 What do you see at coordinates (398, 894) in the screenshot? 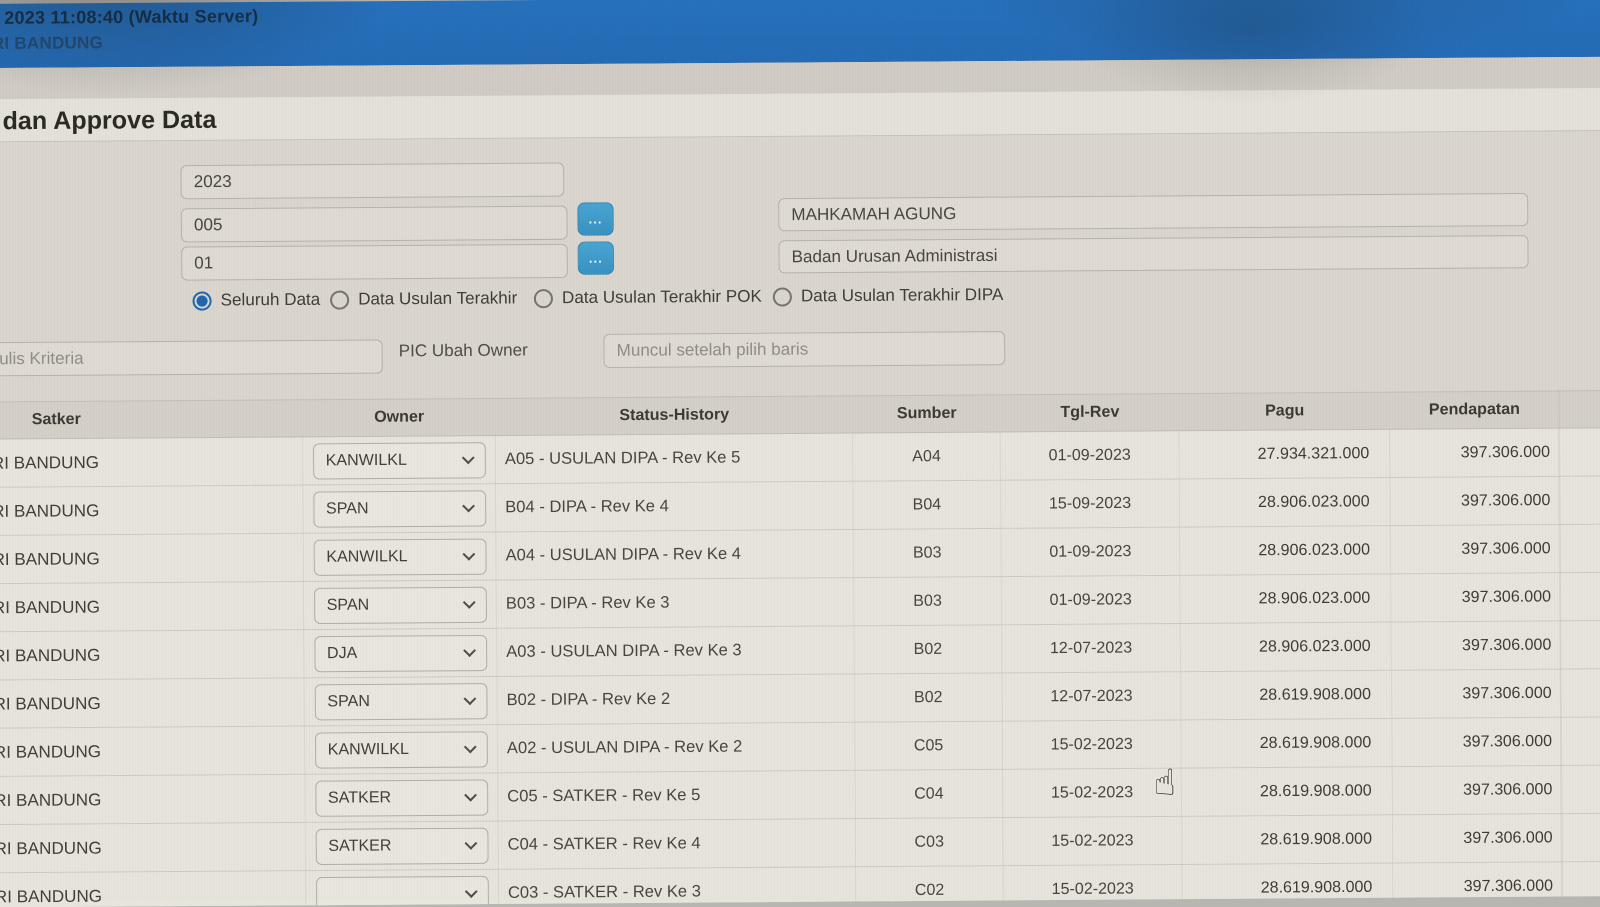
I see `owner-select-value` at bounding box center [398, 894].